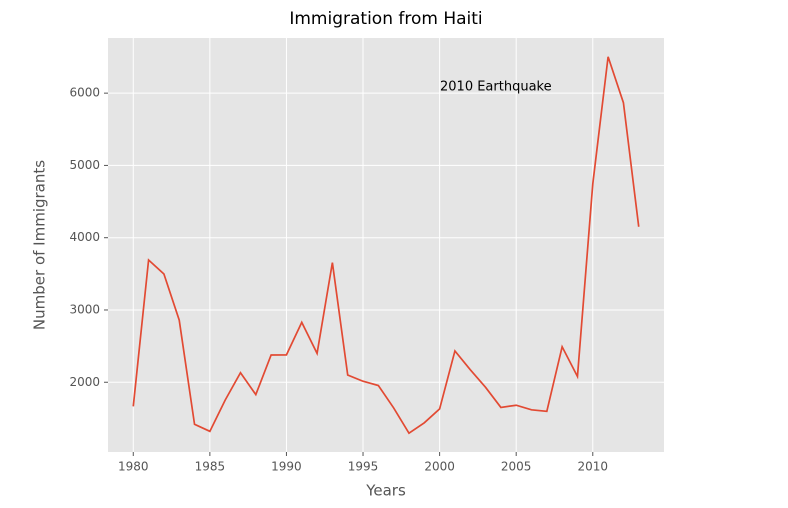 This screenshot has width=788, height=508. I want to click on y-axis-label: Number of Immigrants, so click(40, 245).